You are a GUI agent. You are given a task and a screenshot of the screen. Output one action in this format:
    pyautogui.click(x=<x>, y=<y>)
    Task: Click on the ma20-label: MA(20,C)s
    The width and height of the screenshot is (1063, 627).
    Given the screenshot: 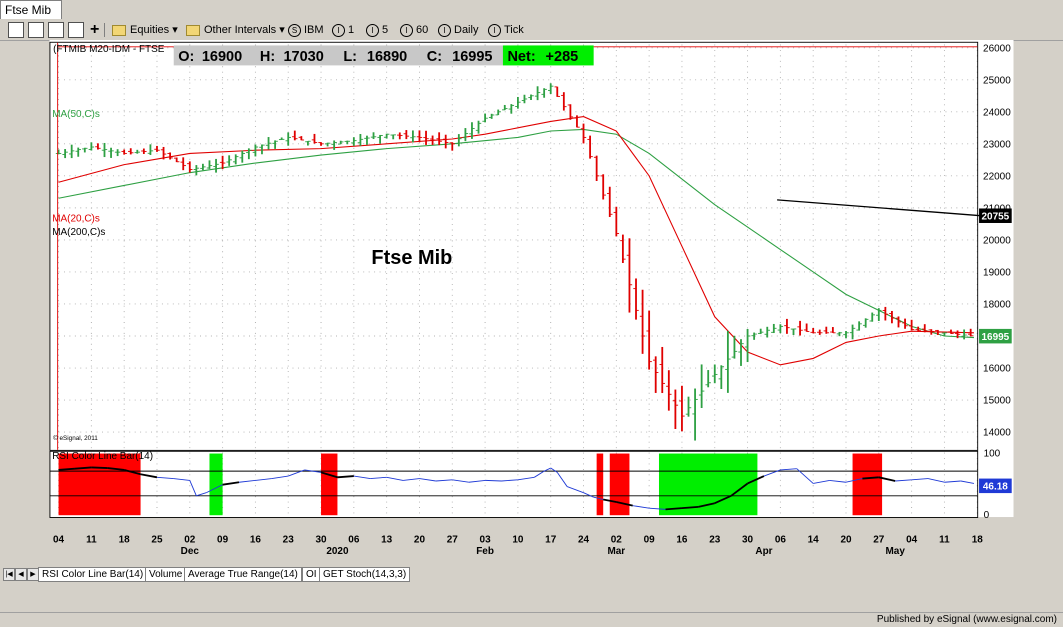 What is the action you would take?
    pyautogui.click(x=76, y=218)
    